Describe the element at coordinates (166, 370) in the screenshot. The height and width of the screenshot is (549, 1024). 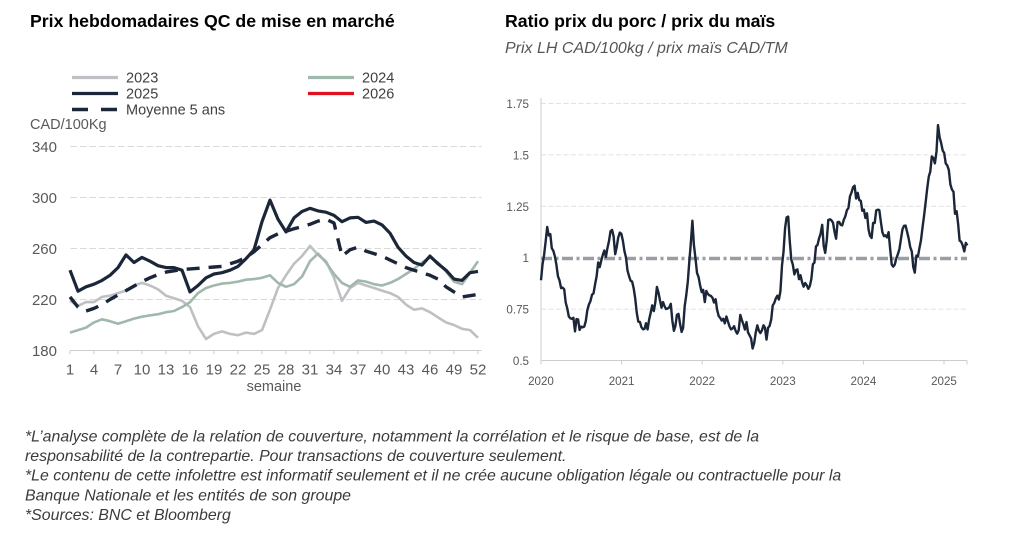
I see `svg-text: 13` at that location.